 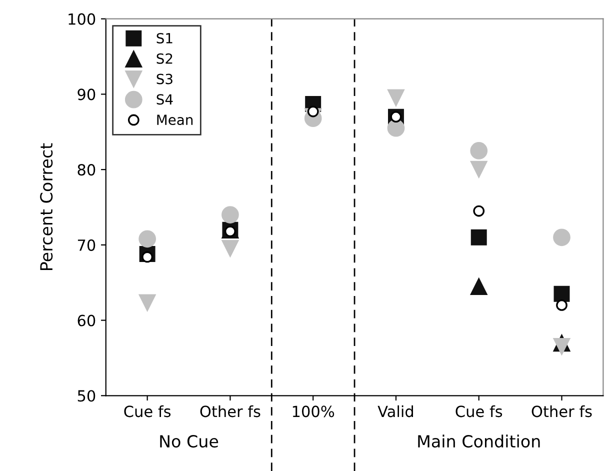 I want to click on y-tick-label: 50, so click(x=87, y=396).